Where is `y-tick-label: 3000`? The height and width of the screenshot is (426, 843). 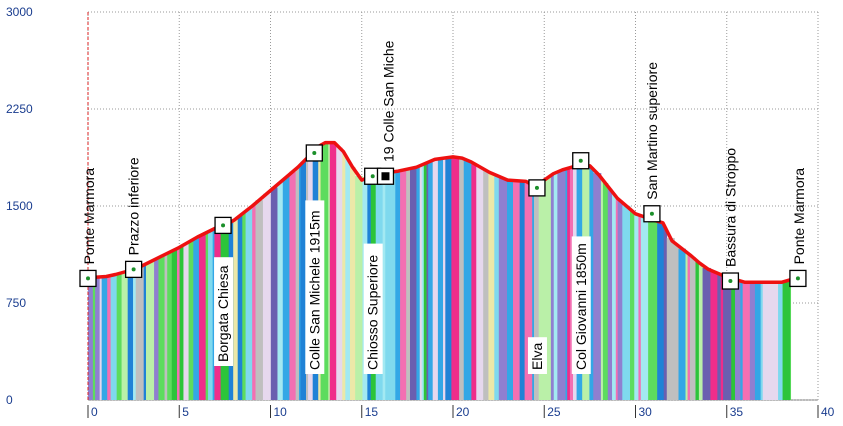
y-tick-label: 3000 is located at coordinates (19, 12).